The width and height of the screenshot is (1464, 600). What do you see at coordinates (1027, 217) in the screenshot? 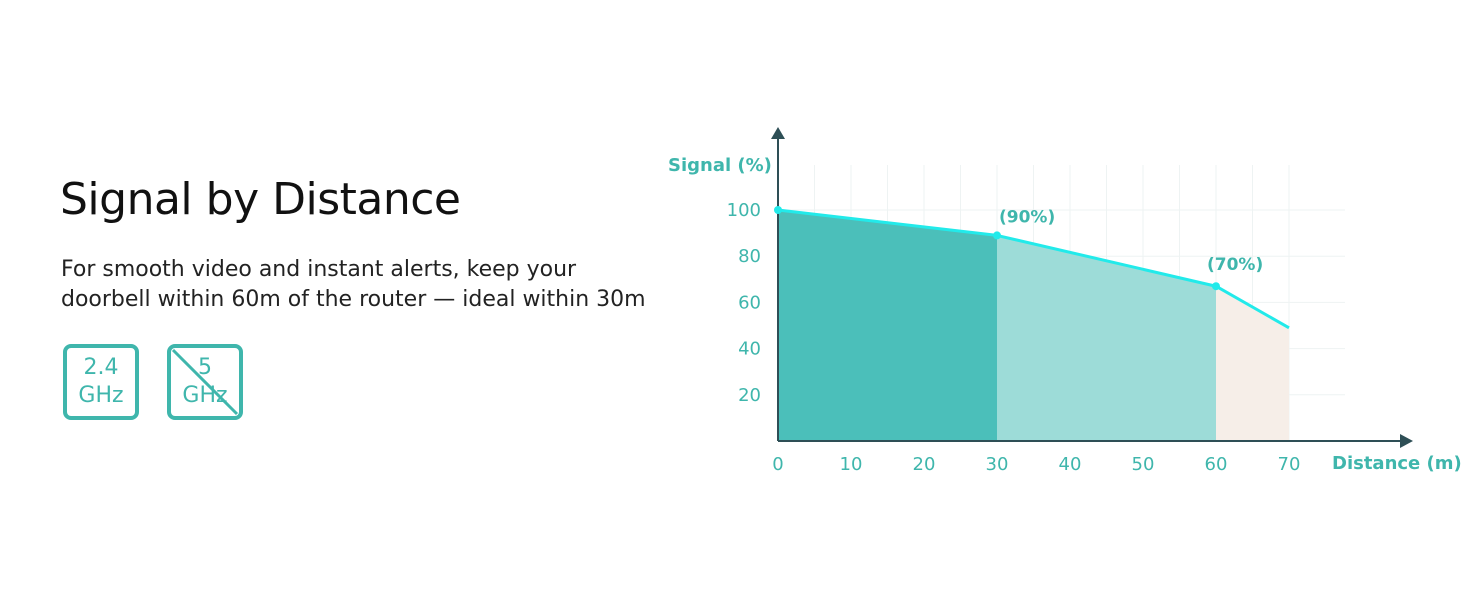
I see `data-label: (90%)` at bounding box center [1027, 217].